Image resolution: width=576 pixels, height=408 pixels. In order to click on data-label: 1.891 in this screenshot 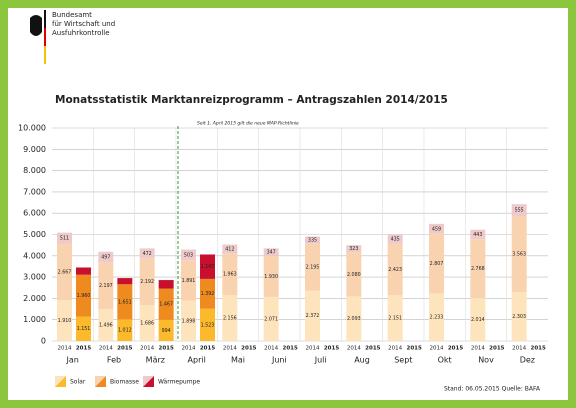, I will do `click(189, 281)`.